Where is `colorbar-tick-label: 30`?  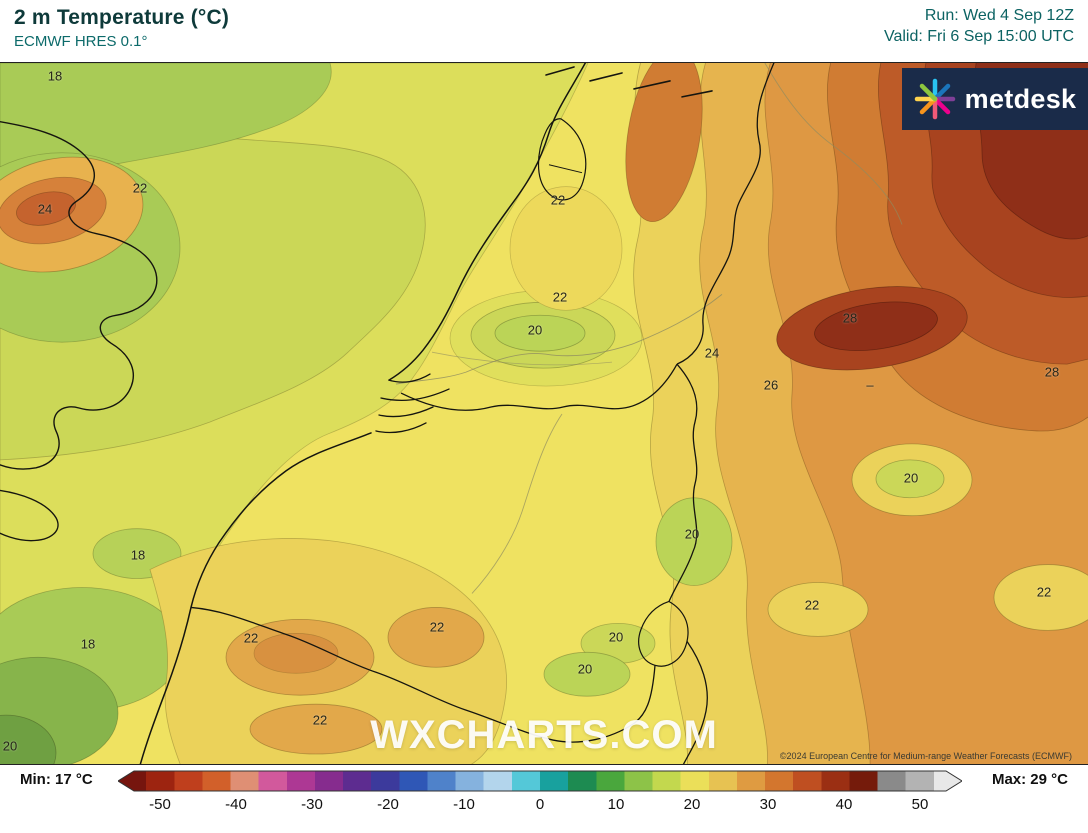
colorbar-tick-label: 30 is located at coordinates (768, 804).